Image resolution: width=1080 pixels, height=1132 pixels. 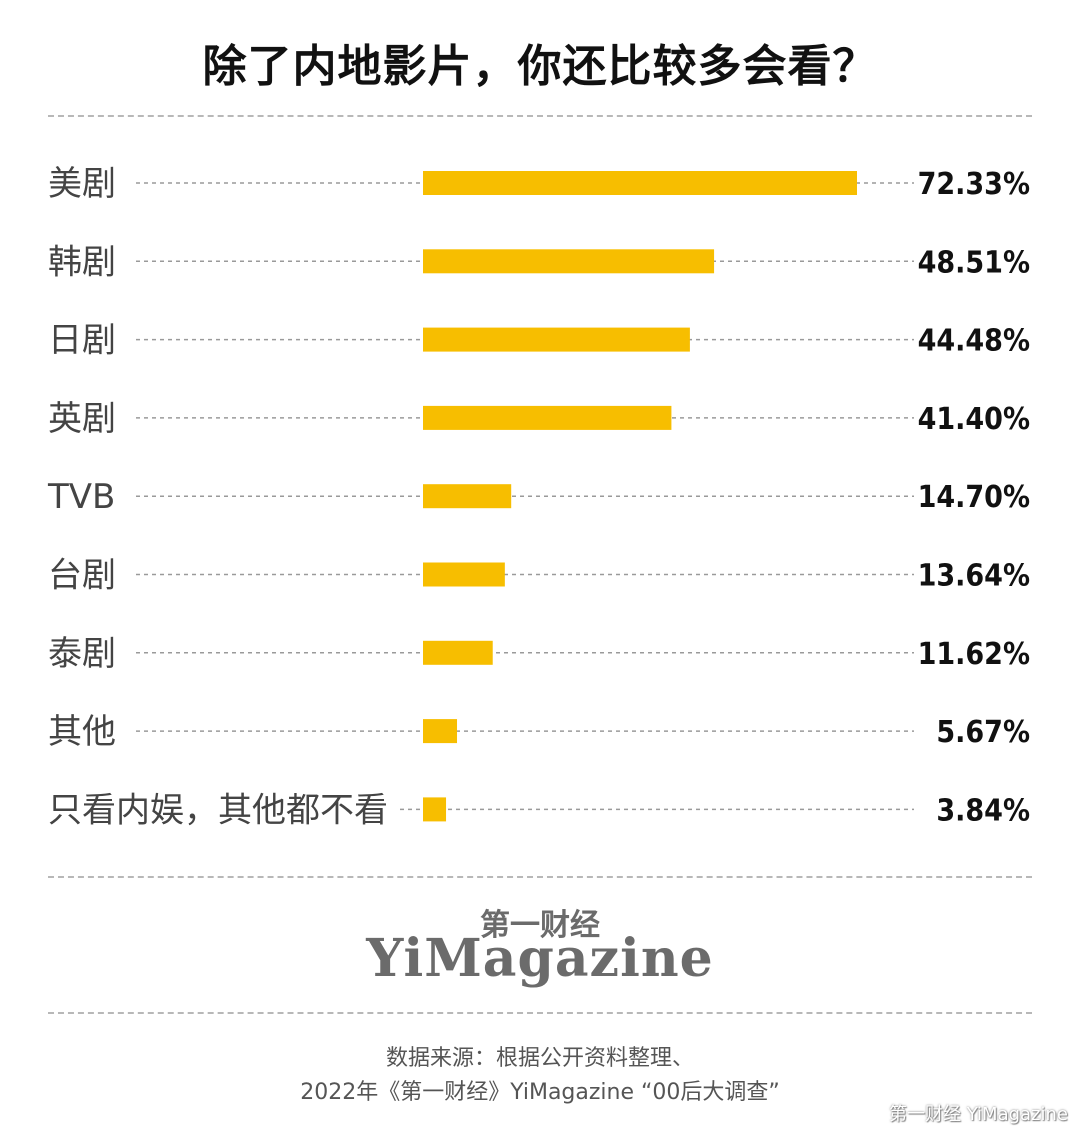 I want to click on label-mask, so click(x=265, y=809).